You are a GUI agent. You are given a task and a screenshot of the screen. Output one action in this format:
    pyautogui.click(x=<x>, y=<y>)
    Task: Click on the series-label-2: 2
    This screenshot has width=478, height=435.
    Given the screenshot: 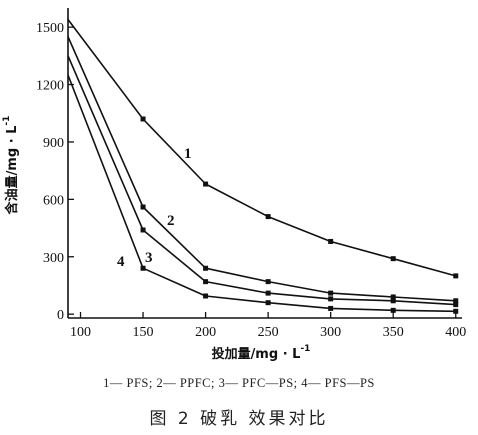 What is the action you would take?
    pyautogui.click(x=171, y=221)
    